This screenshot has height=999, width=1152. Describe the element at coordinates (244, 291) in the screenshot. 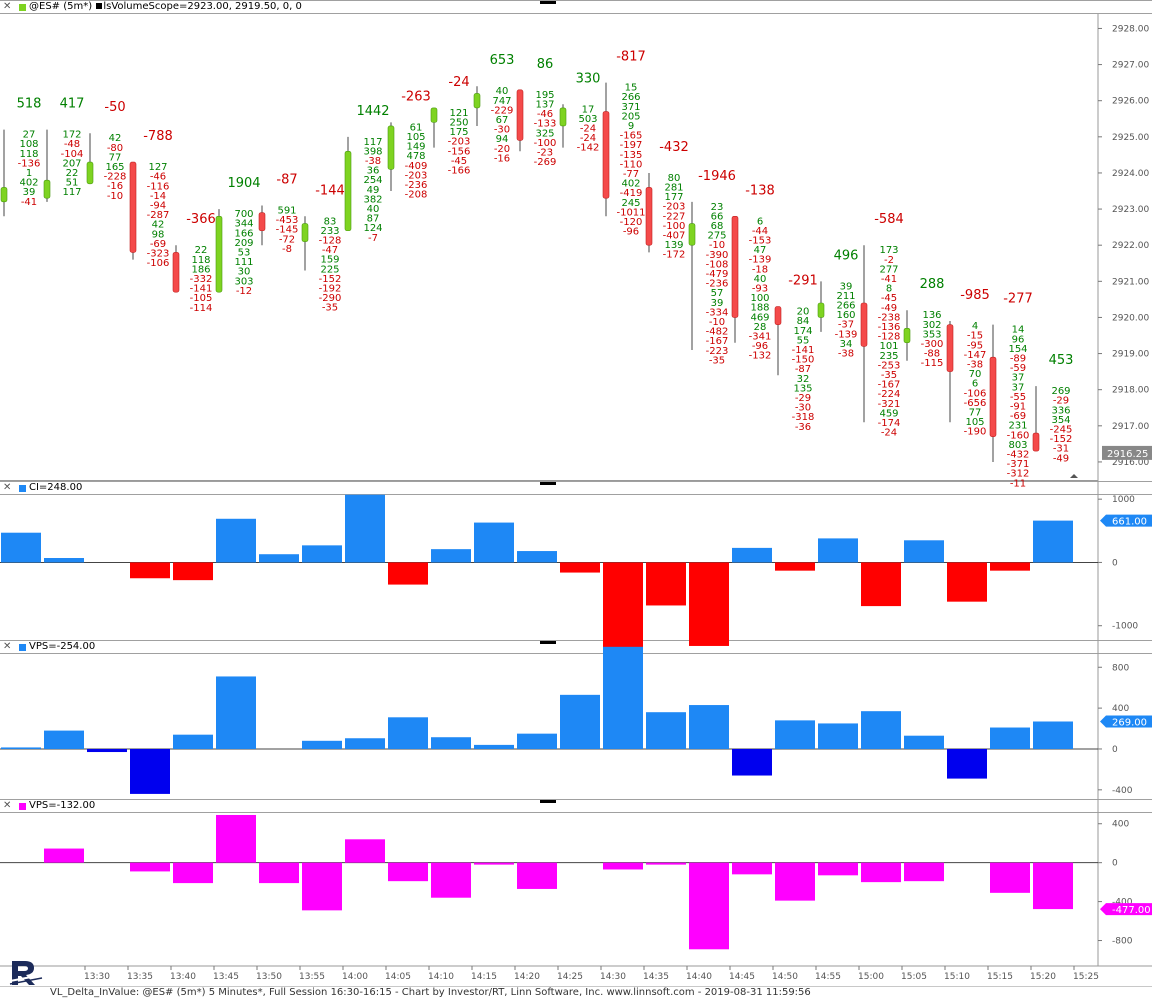

I see `volume-level-label: -12` at that location.